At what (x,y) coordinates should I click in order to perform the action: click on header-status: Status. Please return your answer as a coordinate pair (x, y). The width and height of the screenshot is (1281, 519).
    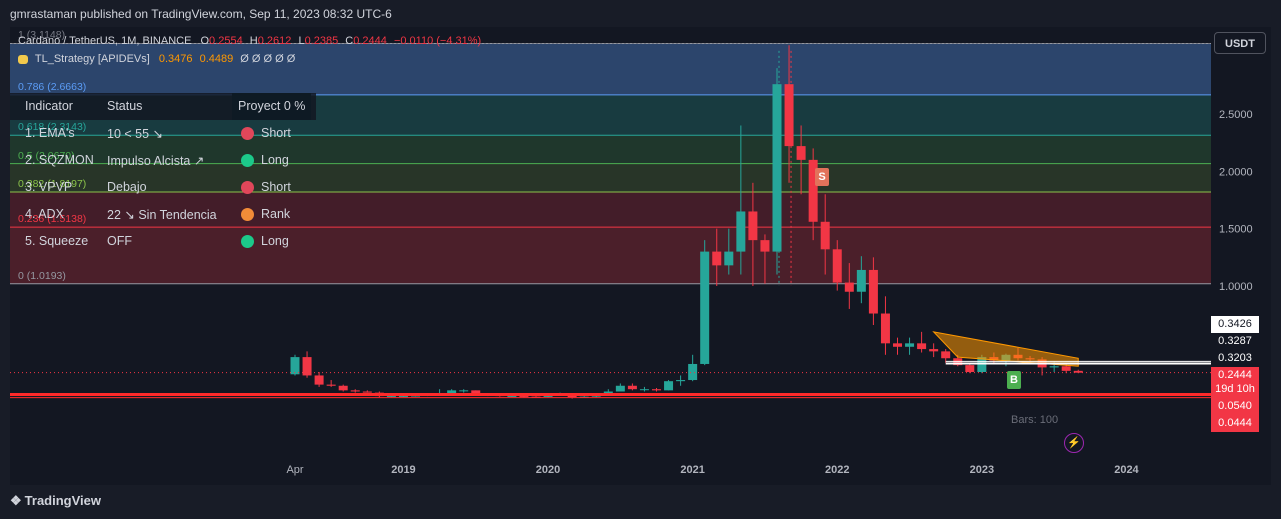
    Looking at the image, I should click on (125, 106).